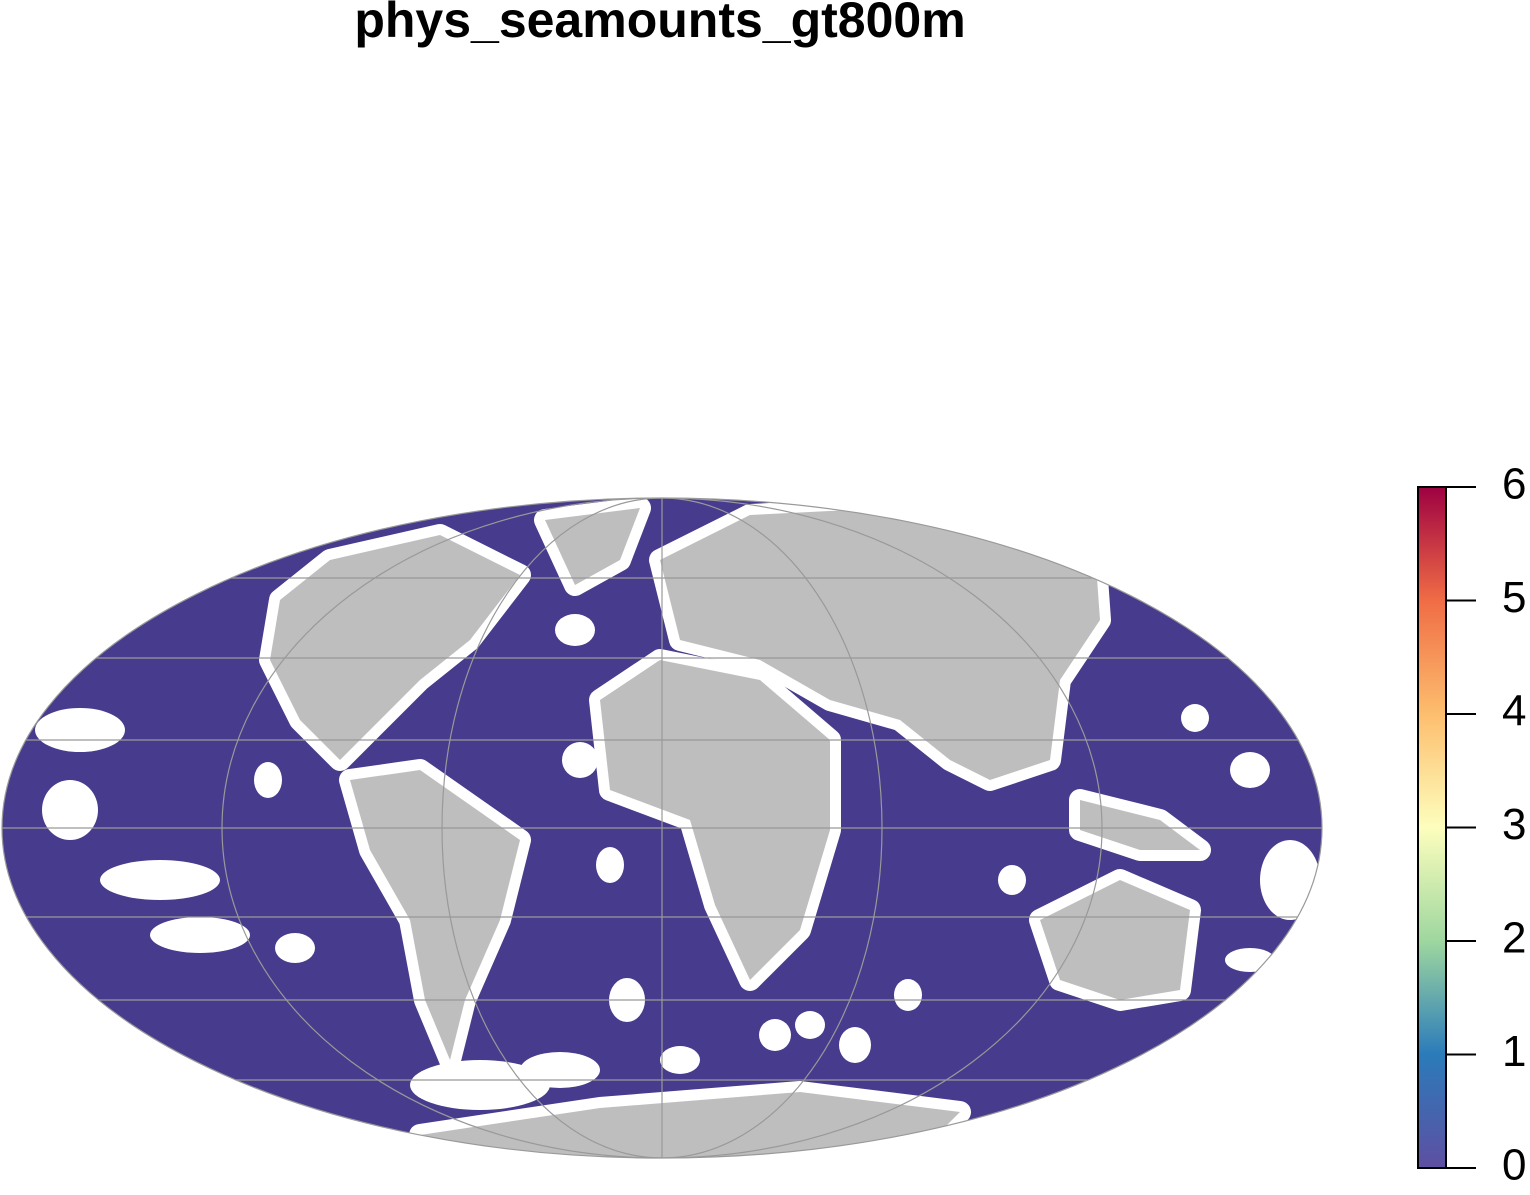 The height and width of the screenshot is (1195, 1530). What do you see at coordinates (1514, 824) in the screenshot?
I see `colorbar-tick-label: 3` at bounding box center [1514, 824].